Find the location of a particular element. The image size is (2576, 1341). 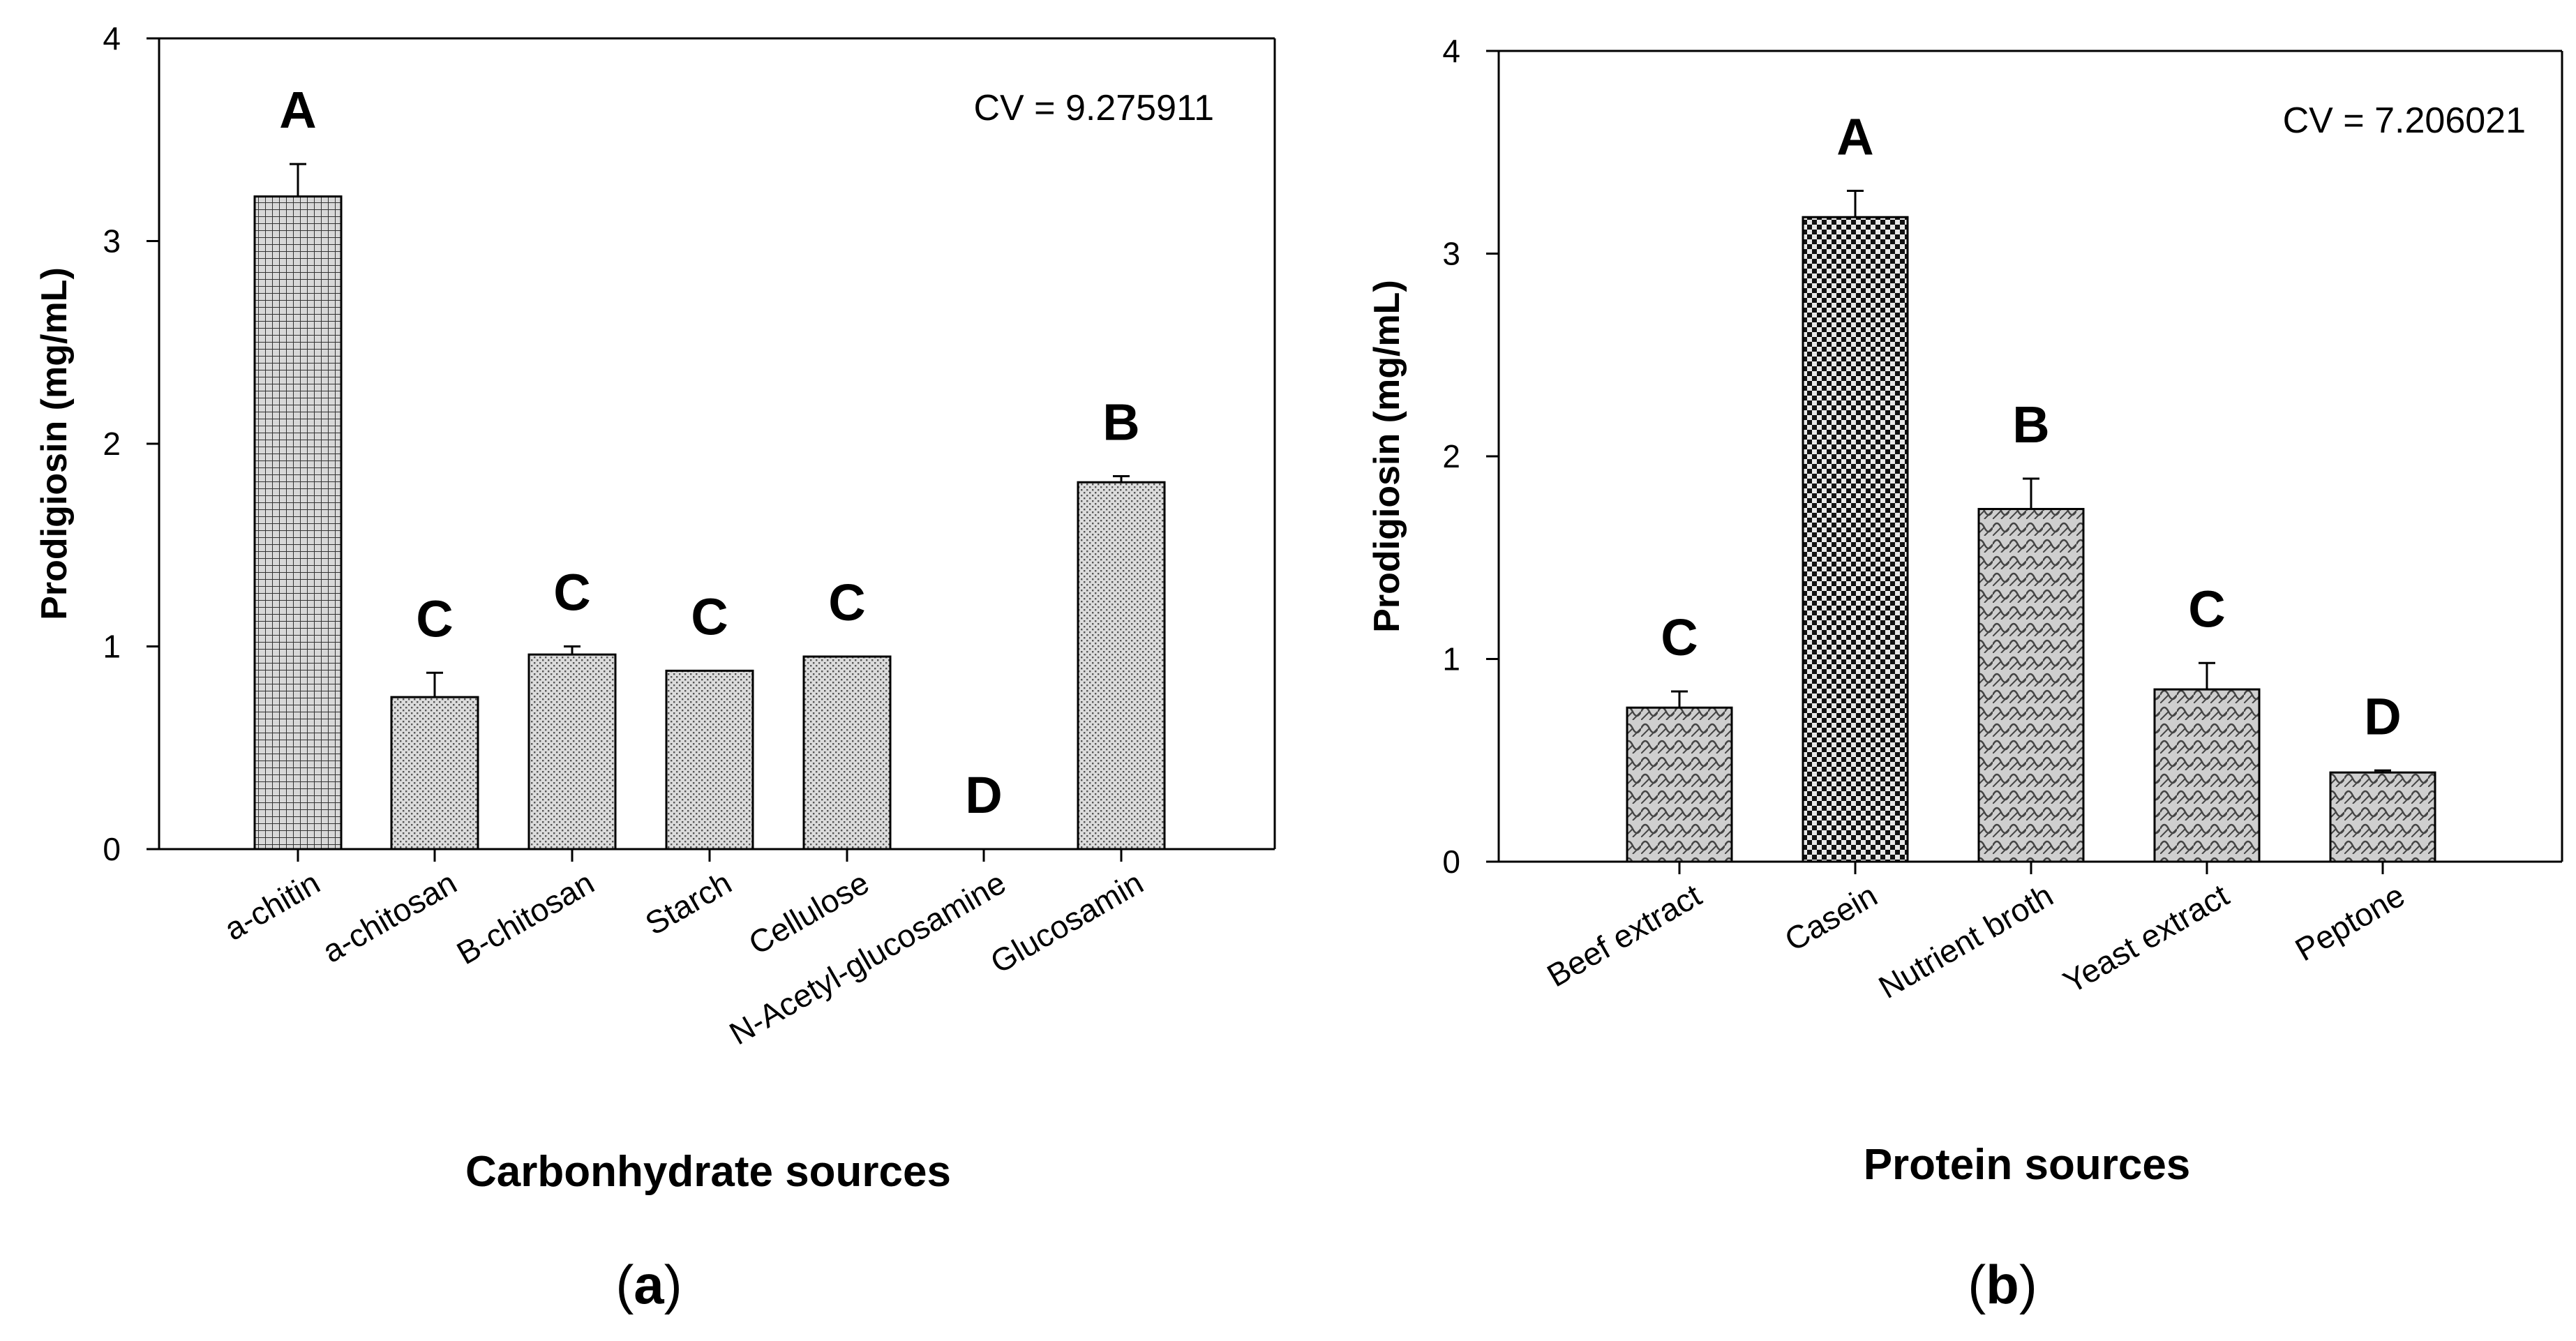

panel-b-x-tick-label-0: Beef extract is located at coordinates (1624, 936).